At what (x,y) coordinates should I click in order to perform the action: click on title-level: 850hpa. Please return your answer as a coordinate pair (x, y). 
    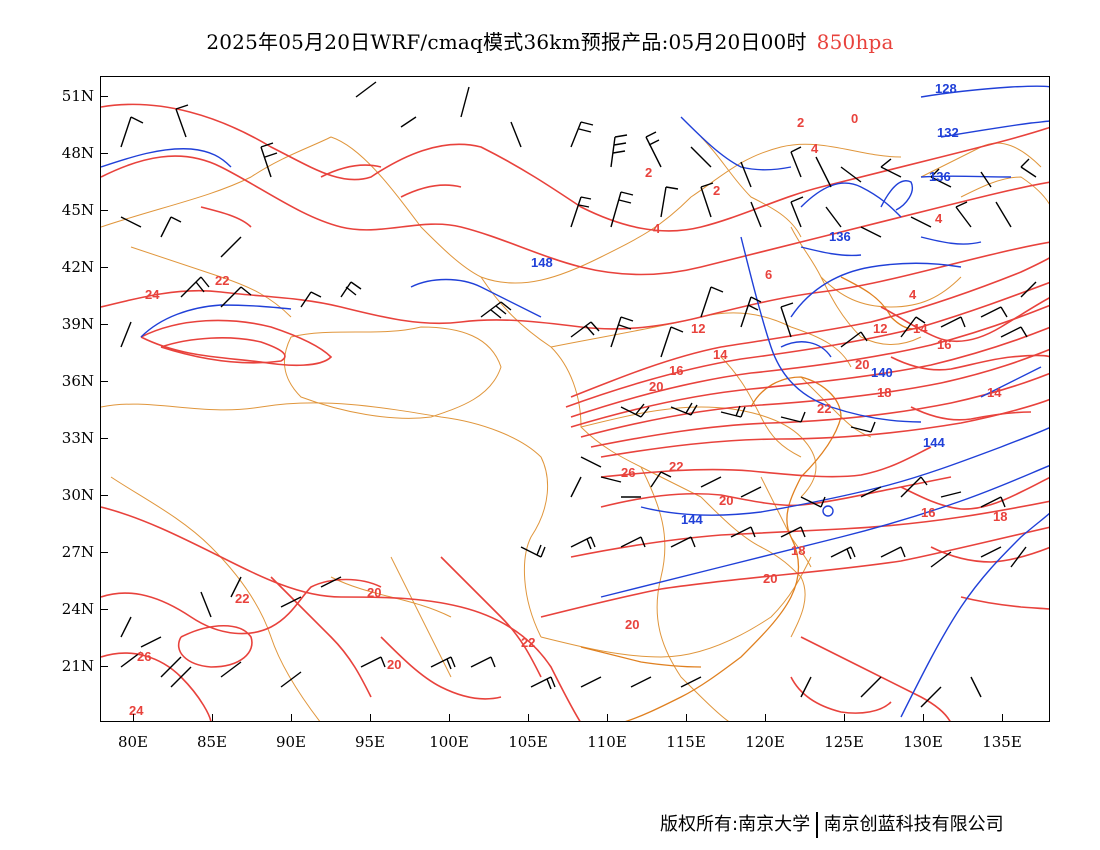
    Looking at the image, I should click on (855, 42).